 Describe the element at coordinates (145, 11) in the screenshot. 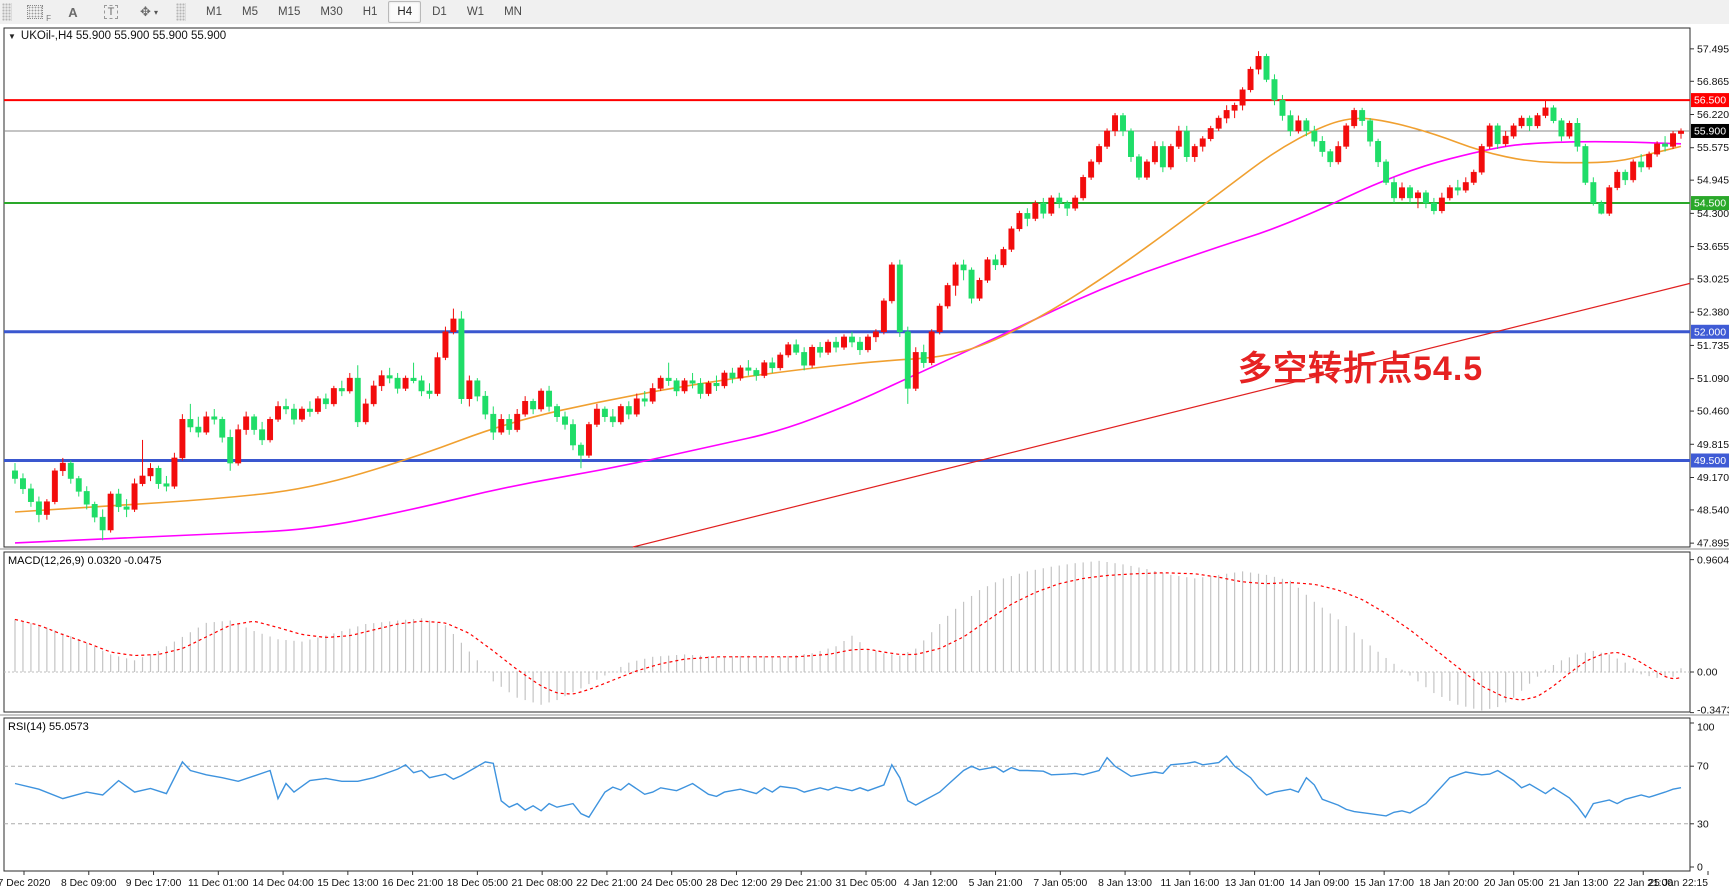

I see `draw-arrows-icon: ✥` at that location.